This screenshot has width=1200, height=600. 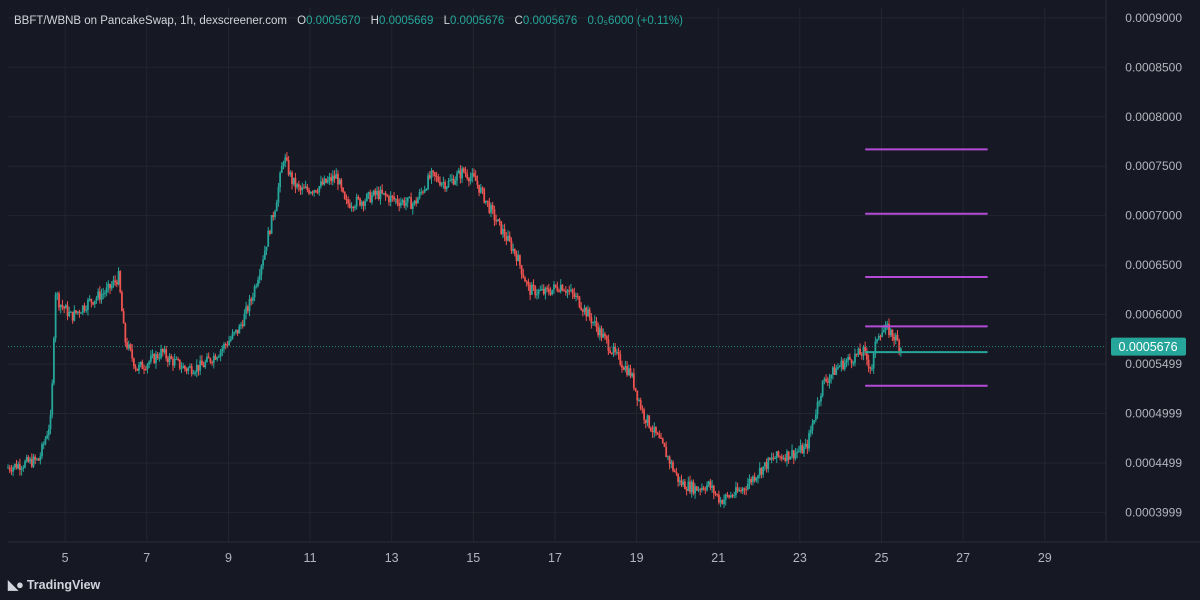 I want to click on y-tick-label: 0.0008500, so click(x=1153, y=67).